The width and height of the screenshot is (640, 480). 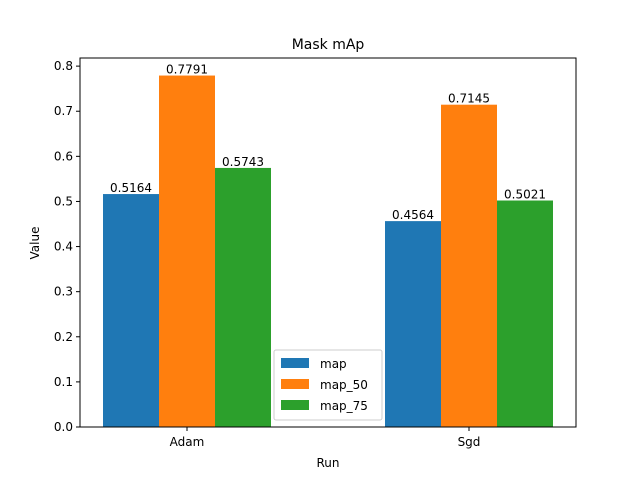 What do you see at coordinates (344, 385) in the screenshot?
I see `legend-label-map-50: map_50` at bounding box center [344, 385].